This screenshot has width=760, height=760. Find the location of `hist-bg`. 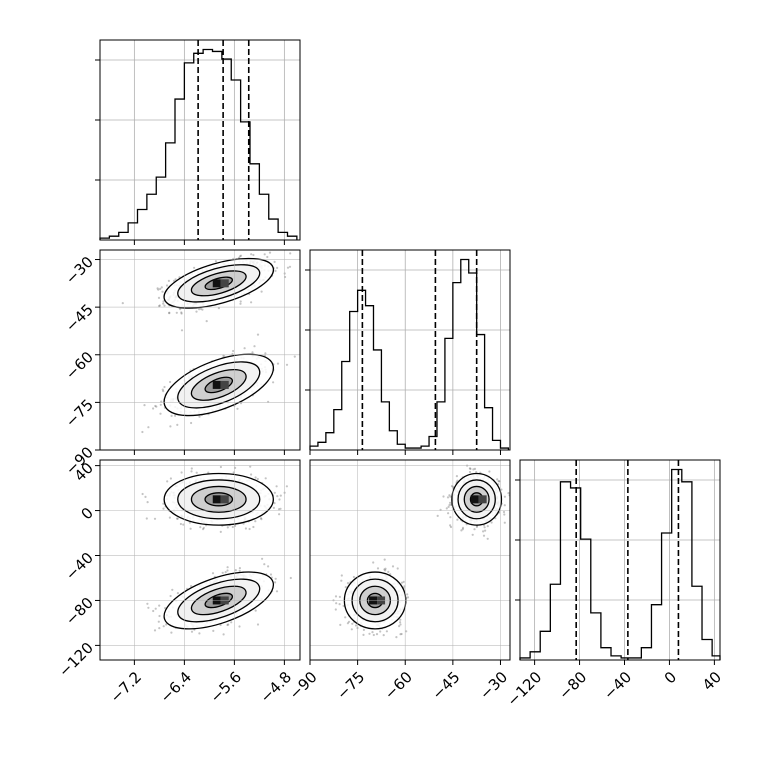

hist-bg is located at coordinates (620, 560).